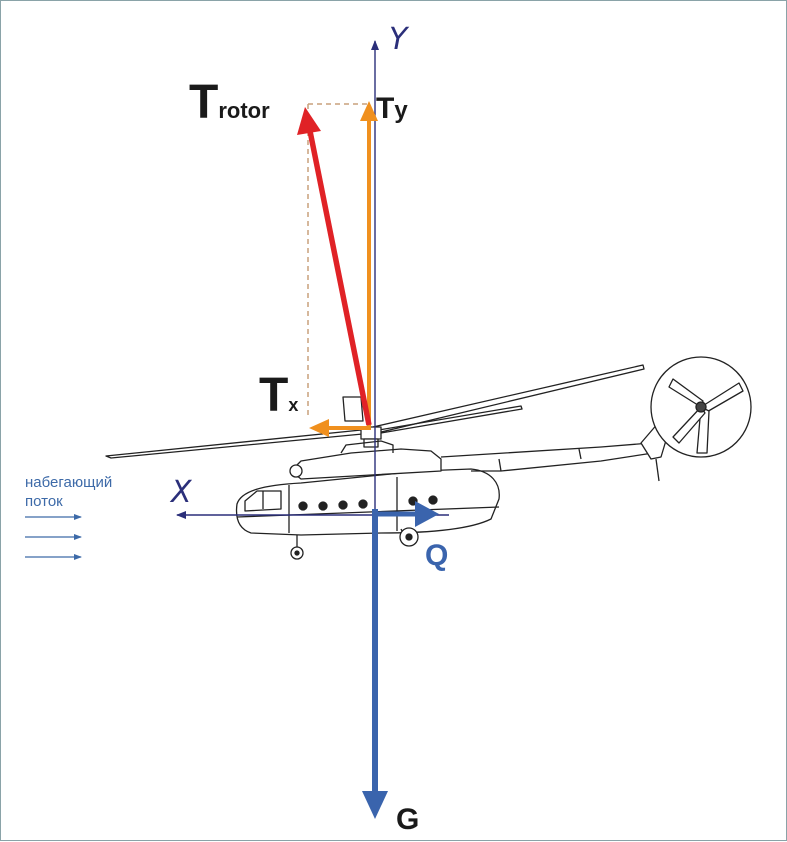  Describe the element at coordinates (401, 110) in the screenshot. I see `ty-sub: y` at that location.